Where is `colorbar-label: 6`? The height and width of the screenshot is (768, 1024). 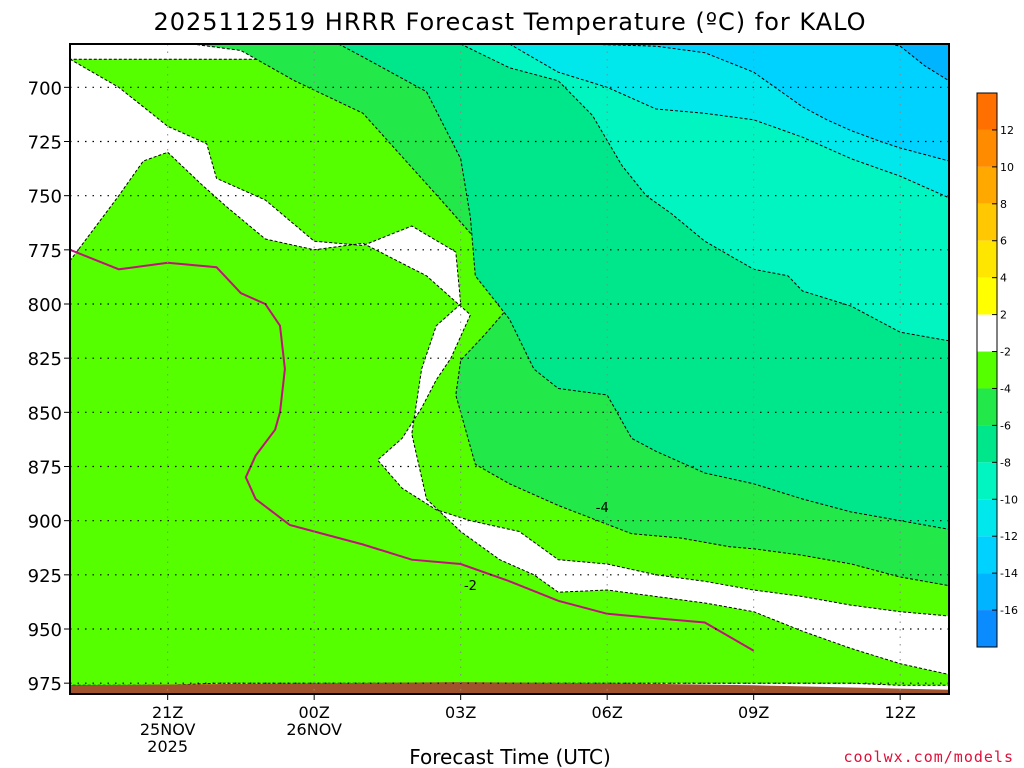
colorbar-label: 6 is located at coordinates (1003, 241).